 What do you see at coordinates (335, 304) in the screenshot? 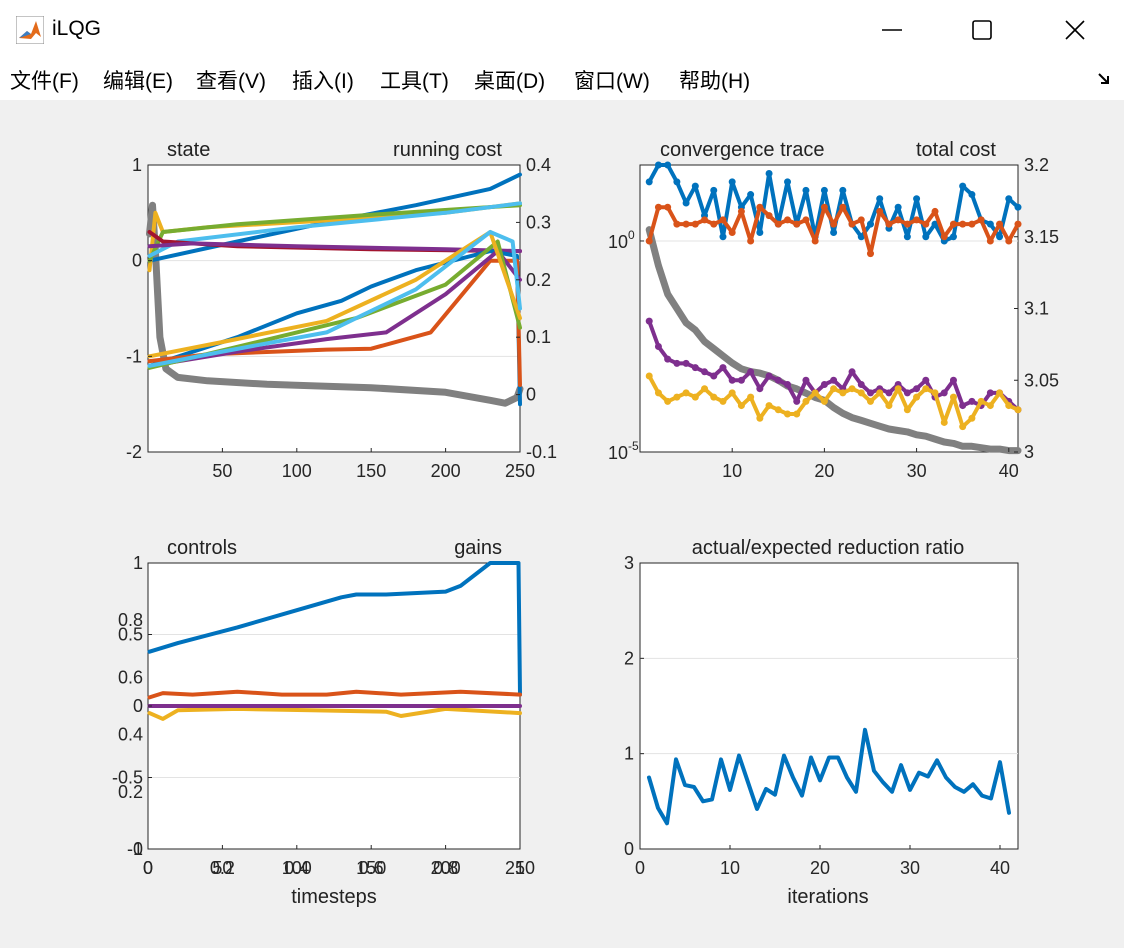
I see `series-running-cost` at bounding box center [335, 304].